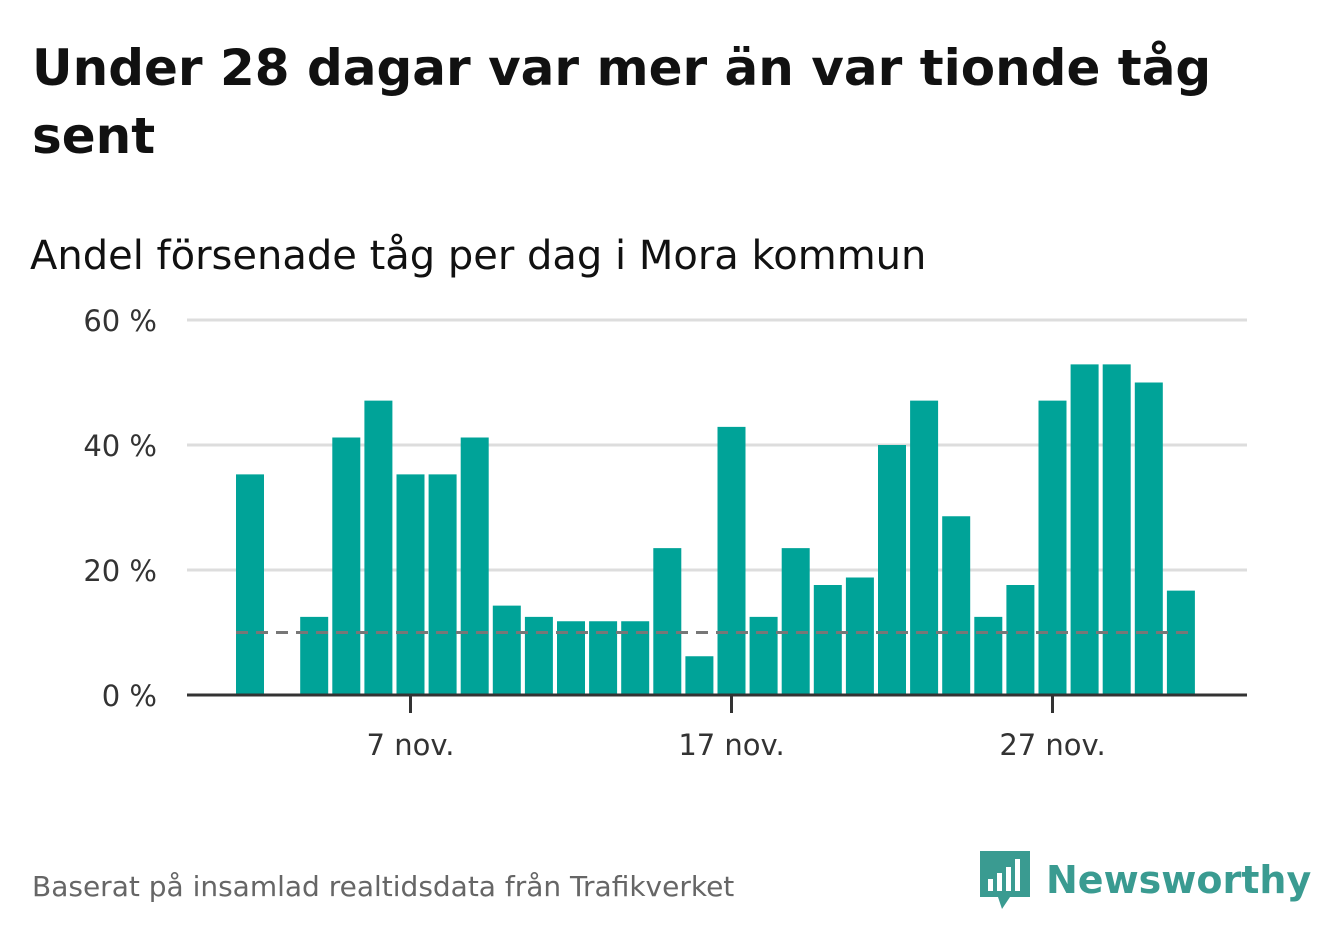  Describe the element at coordinates (129, 696) in the screenshot. I see `y-tick-label: 0 %` at that location.